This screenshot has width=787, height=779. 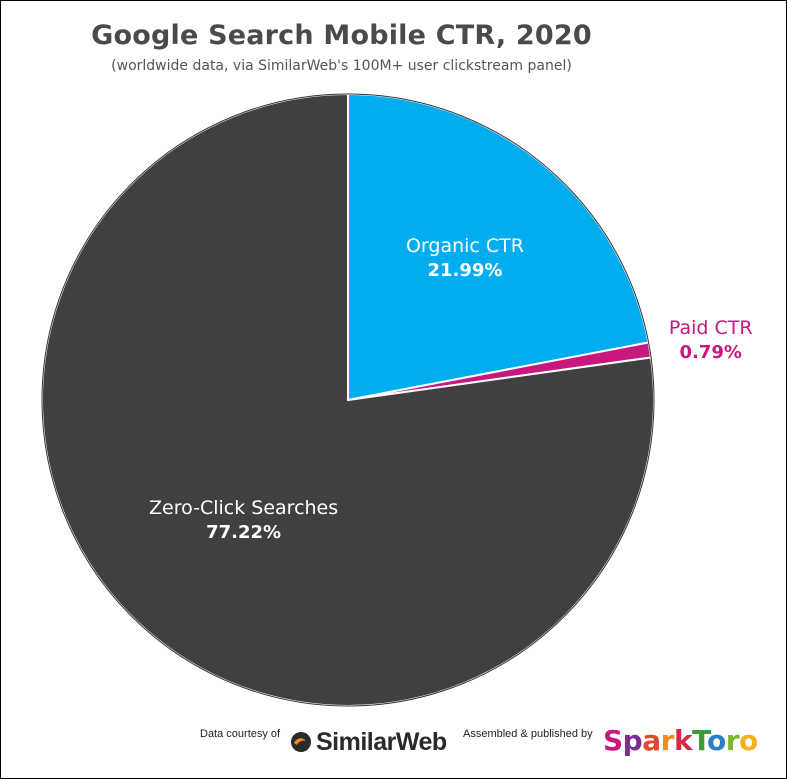 What do you see at coordinates (711, 340) in the screenshot?
I see `slice-label-paid: Paid CTR 0.79%` at bounding box center [711, 340].